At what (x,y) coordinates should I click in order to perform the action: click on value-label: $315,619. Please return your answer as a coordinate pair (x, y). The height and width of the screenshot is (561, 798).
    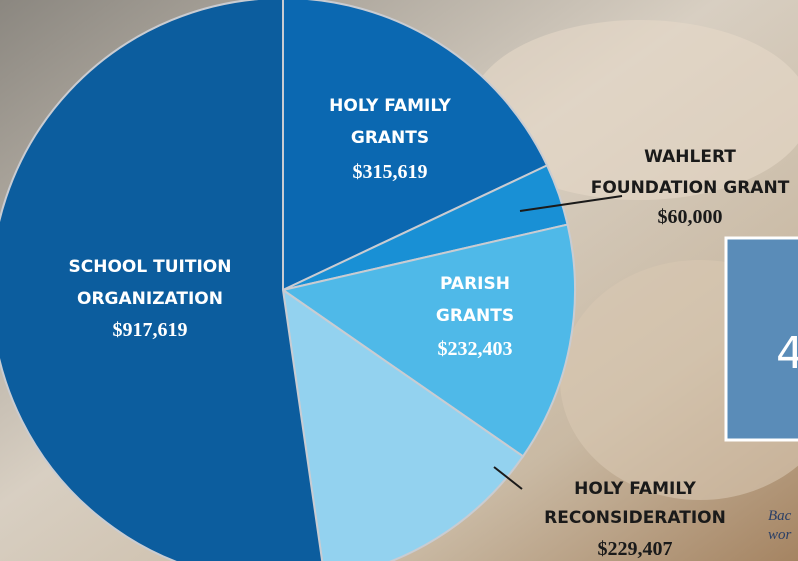
    Looking at the image, I should click on (390, 172).